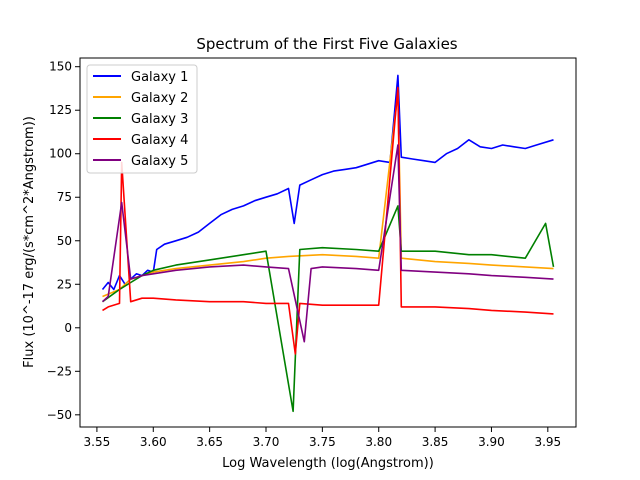 The height and width of the screenshot is (480, 640). I want to click on y-axis-ticks: −50 −25 0 25 50 75 100 125 150, so click(63, 241).